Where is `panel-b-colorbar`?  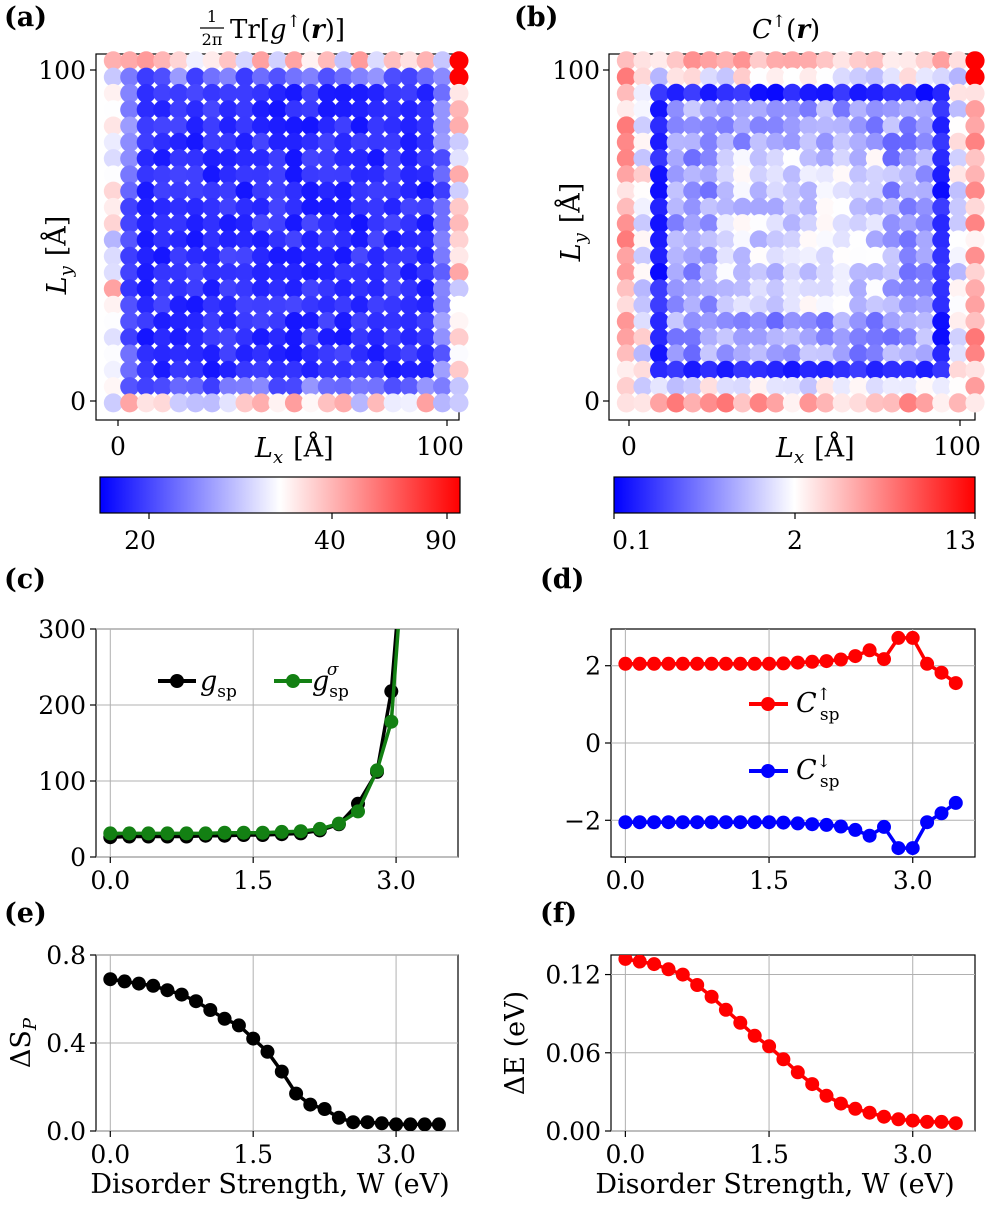 panel-b-colorbar is located at coordinates (794, 495).